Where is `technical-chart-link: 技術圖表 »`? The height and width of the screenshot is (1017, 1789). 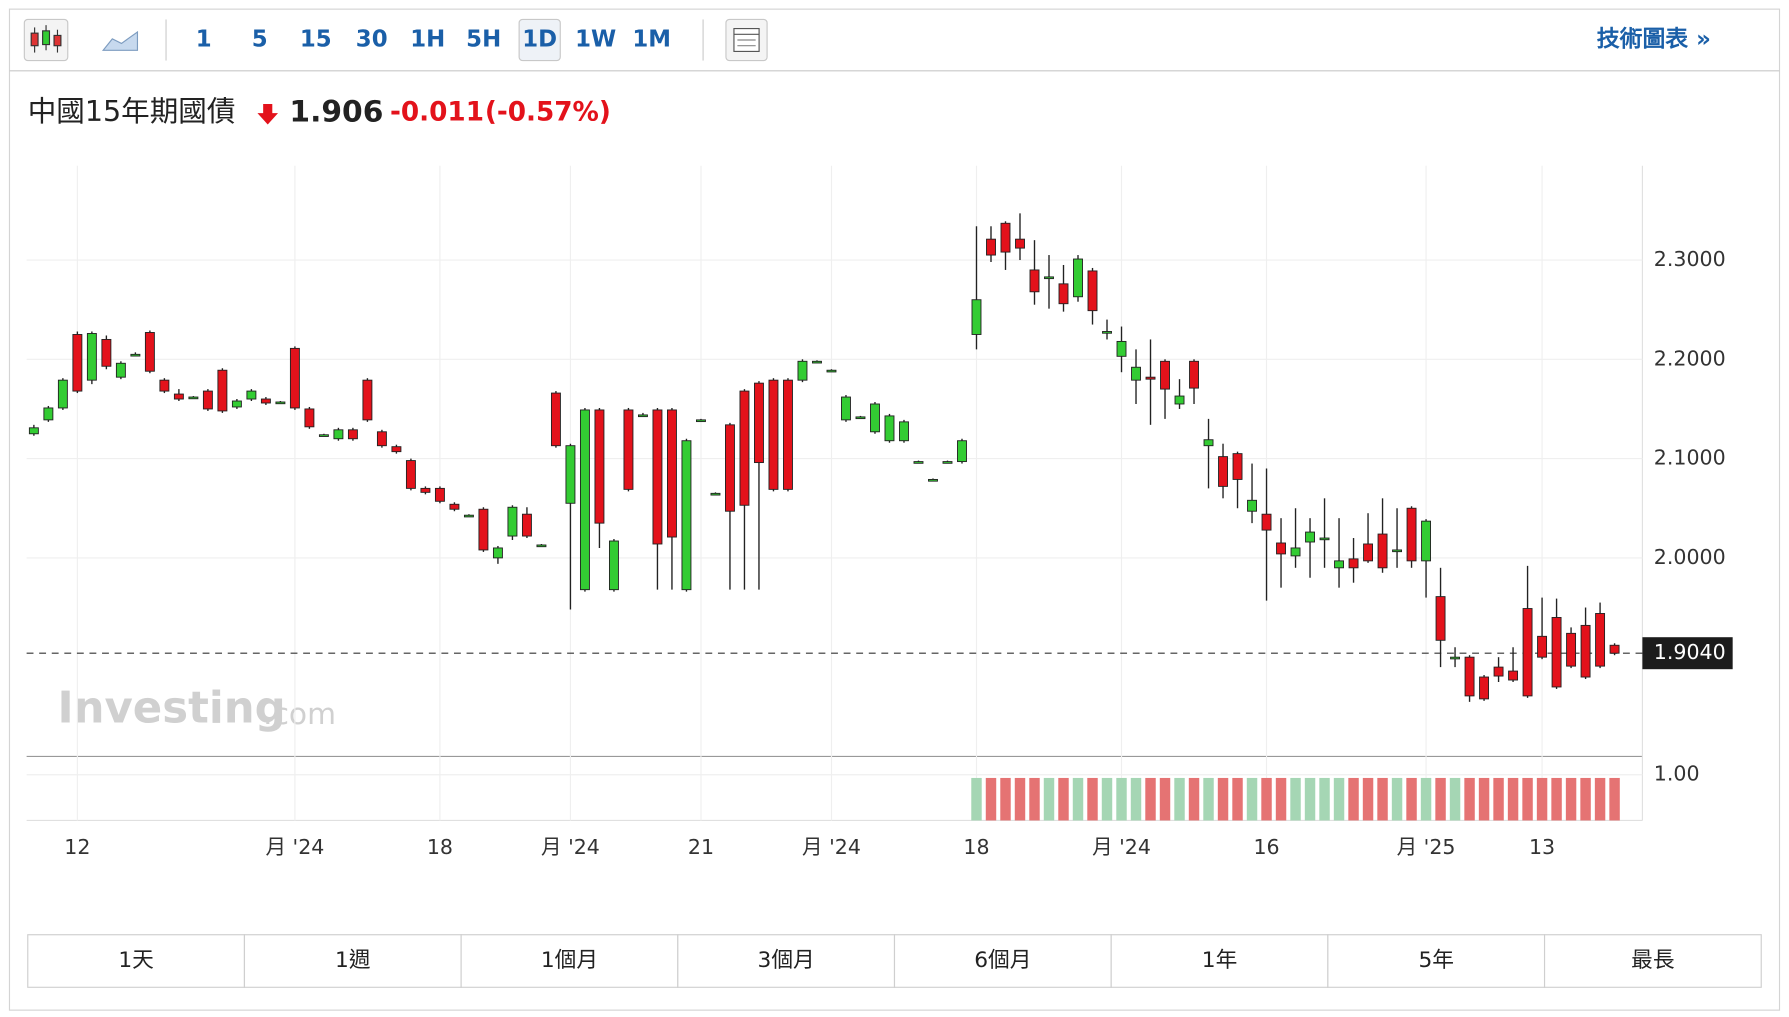 technical-chart-link: 技術圖表 » is located at coordinates (1654, 38).